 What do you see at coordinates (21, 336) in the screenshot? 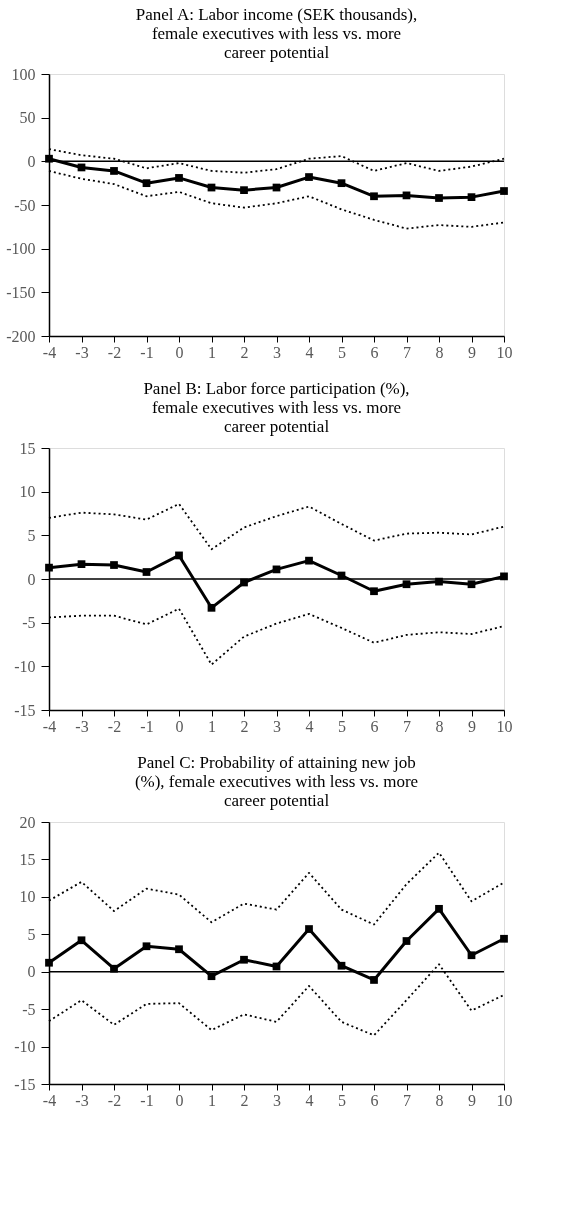
I see `y-tick-label: -200` at bounding box center [21, 336].